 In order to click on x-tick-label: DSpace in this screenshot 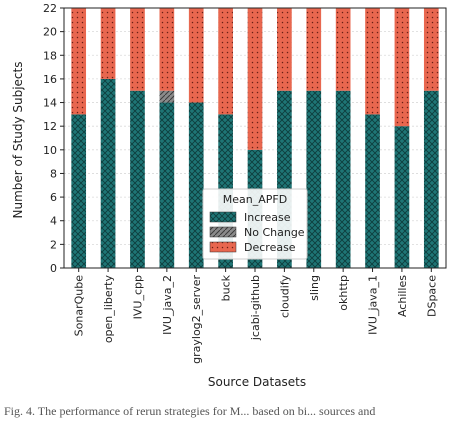, I will do `click(431, 296)`.